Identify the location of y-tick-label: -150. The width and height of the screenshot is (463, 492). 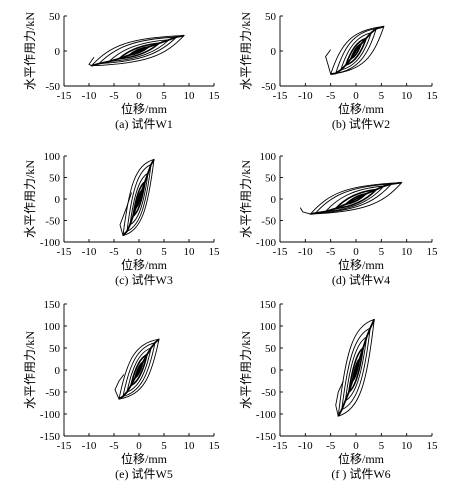
(50, 437).